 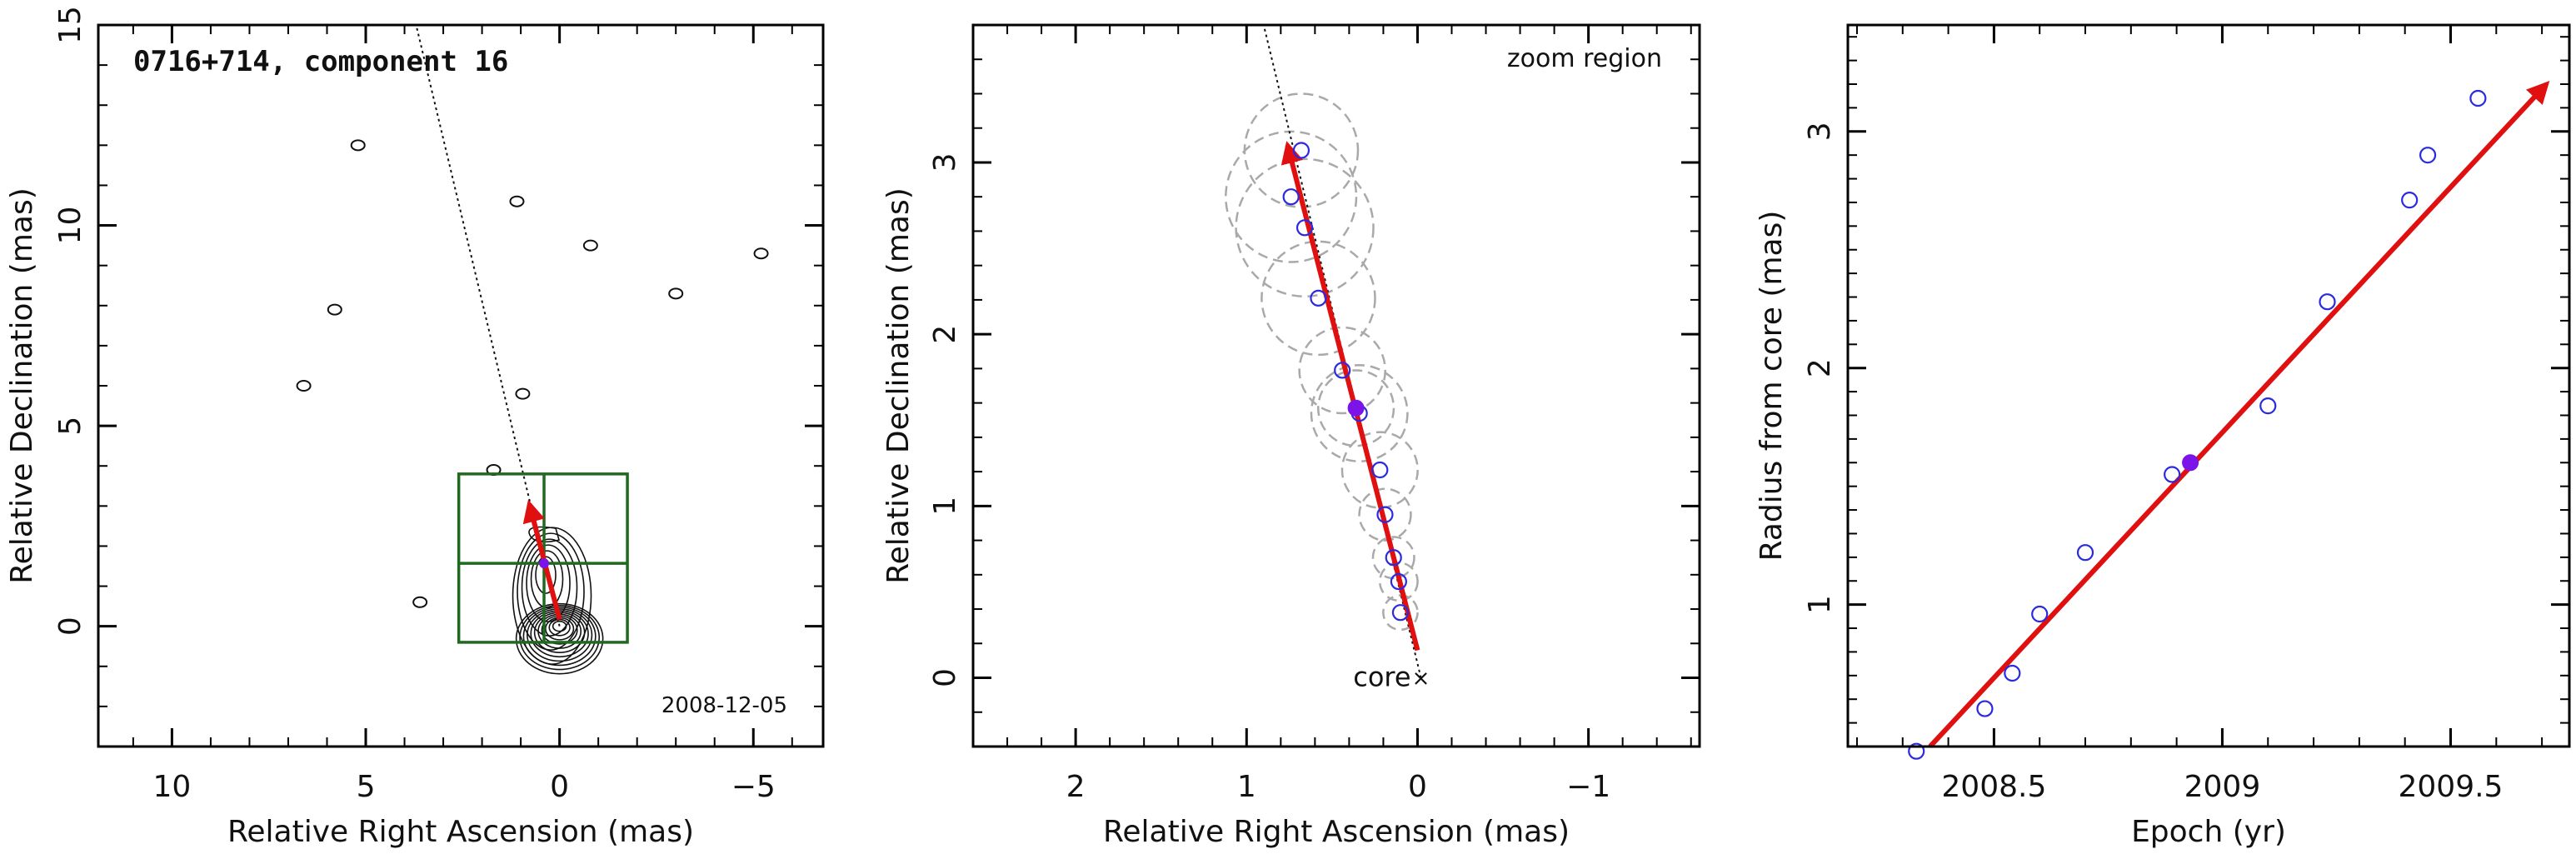 What do you see at coordinates (2190, 463) in the screenshot?
I see `p3-data-point-filled` at bounding box center [2190, 463].